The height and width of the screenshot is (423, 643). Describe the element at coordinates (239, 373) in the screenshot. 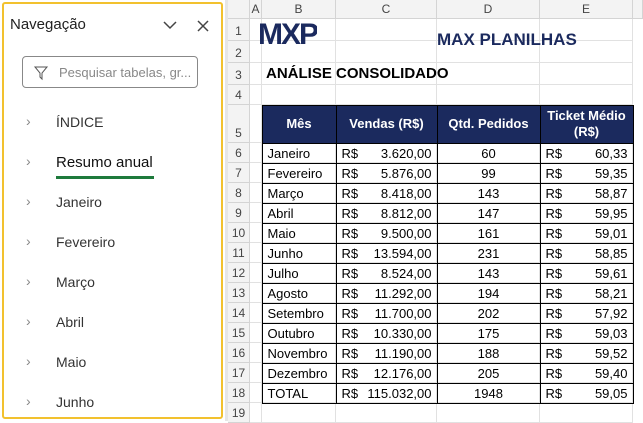

I see `row-header: 17` at that location.